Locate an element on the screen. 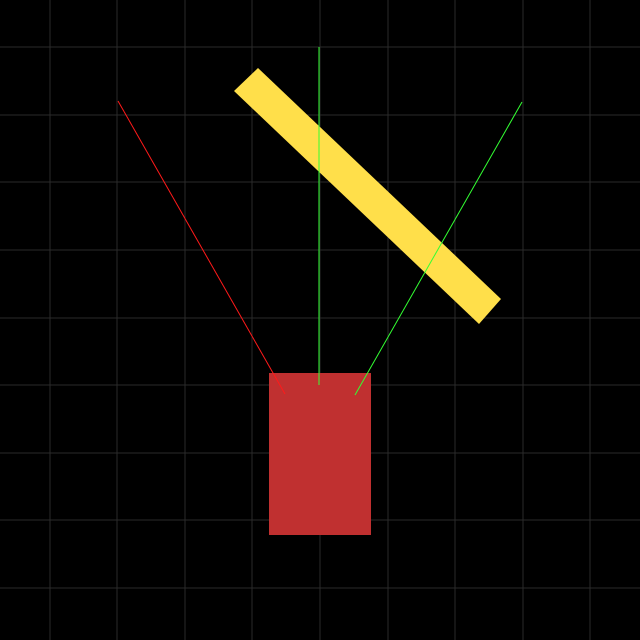 The width and height of the screenshot is (640, 640). red-block is located at coordinates (320, 454).